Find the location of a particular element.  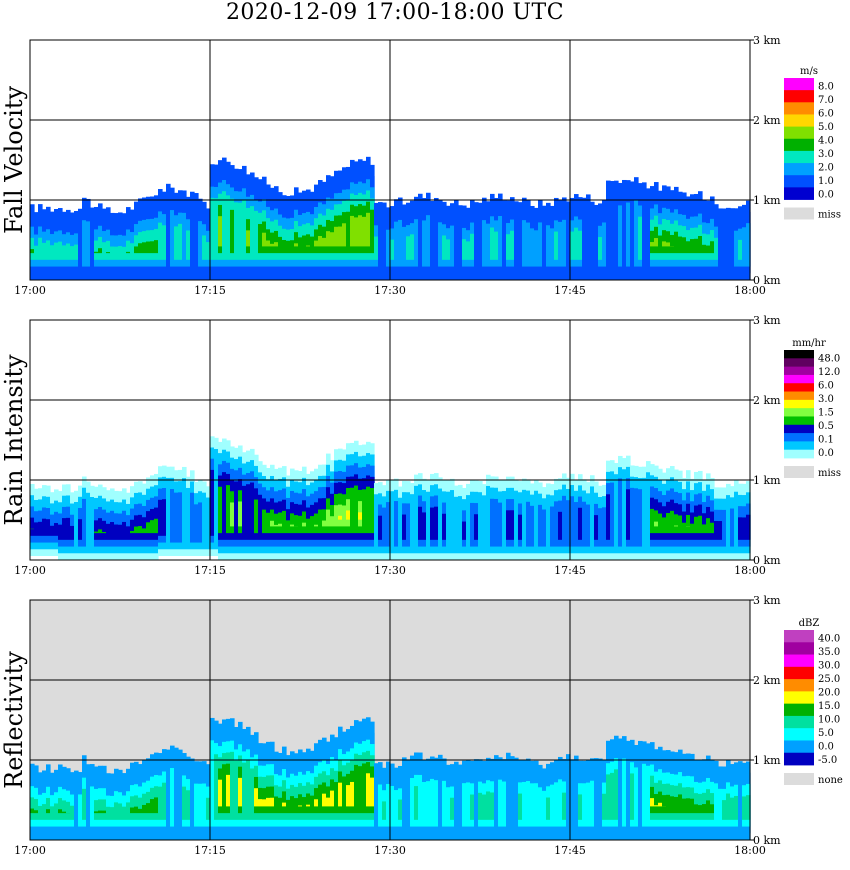

legend-label: 30.0 is located at coordinates (829, 666).